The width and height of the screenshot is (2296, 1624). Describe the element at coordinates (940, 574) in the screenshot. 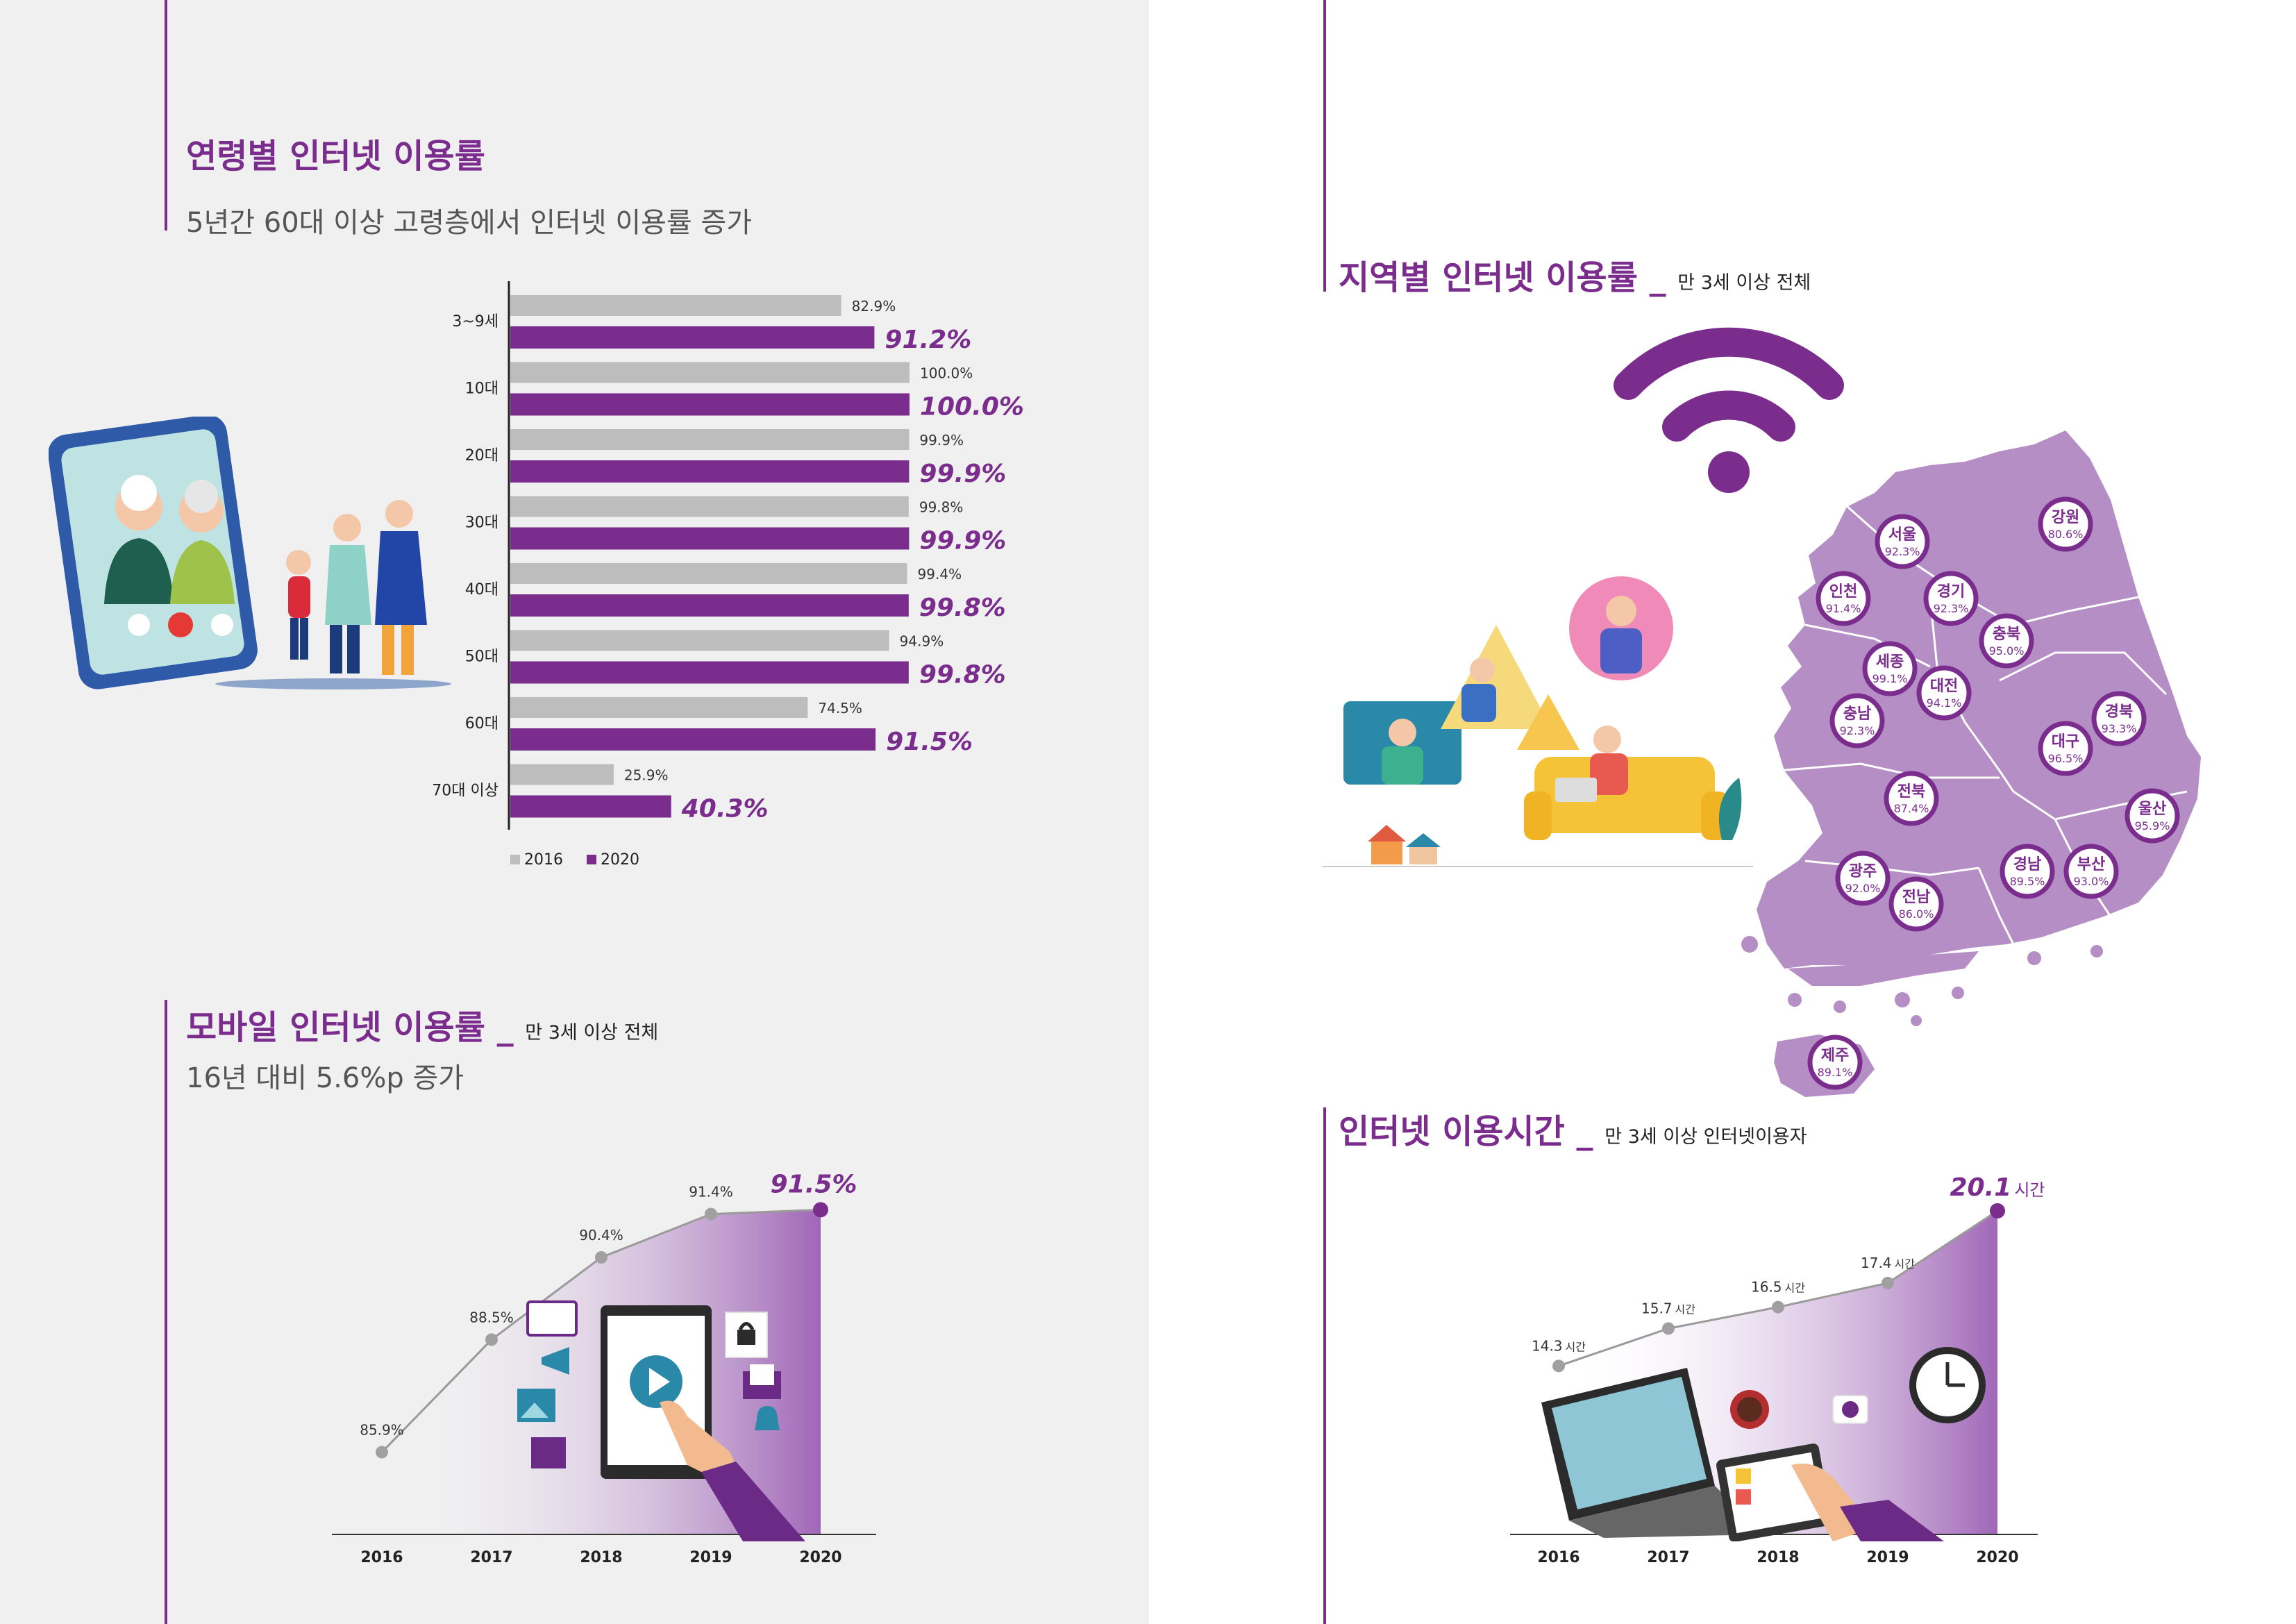

I see `age-bar-2016-label: 99.4%` at that location.